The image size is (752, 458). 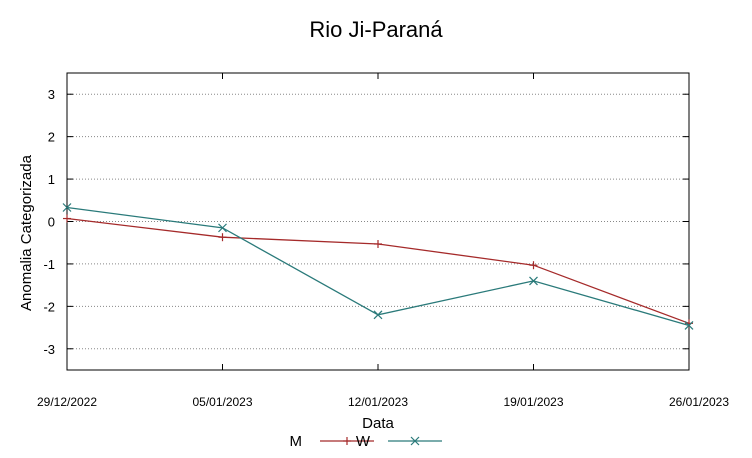 I want to click on x-tick-label: 05/01/2023, so click(x=222, y=402).